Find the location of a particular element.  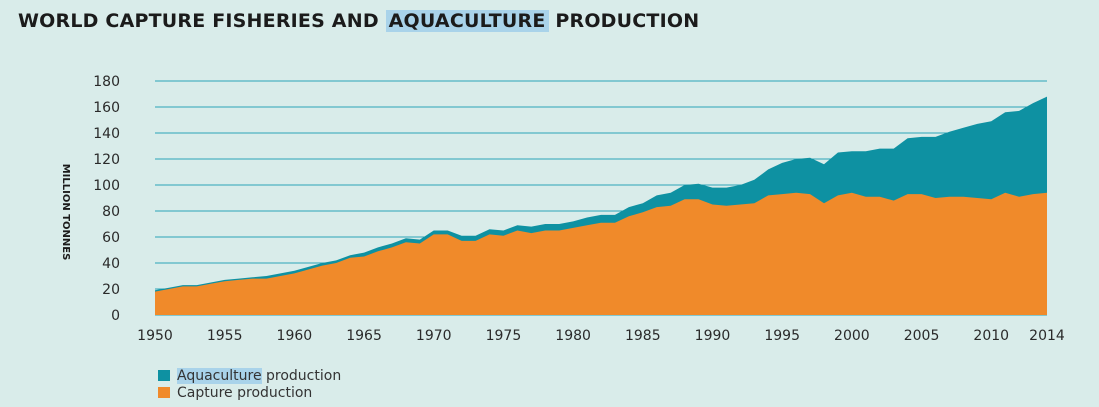

x-tick-label: 1950 is located at coordinates (155, 336).